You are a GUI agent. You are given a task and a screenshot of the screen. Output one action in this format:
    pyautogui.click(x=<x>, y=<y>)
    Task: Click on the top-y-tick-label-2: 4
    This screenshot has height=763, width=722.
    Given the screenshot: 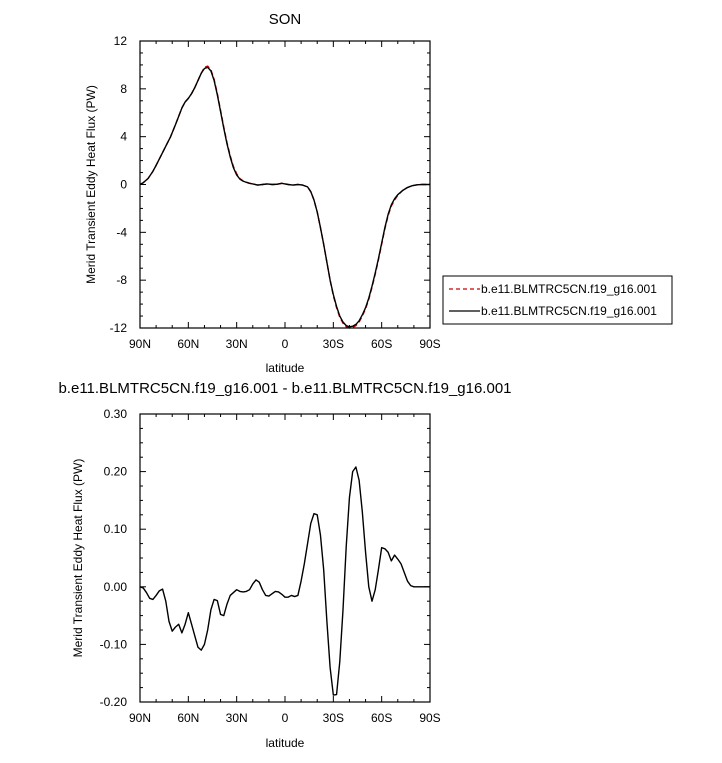 What is the action you would take?
    pyautogui.click(x=123, y=137)
    